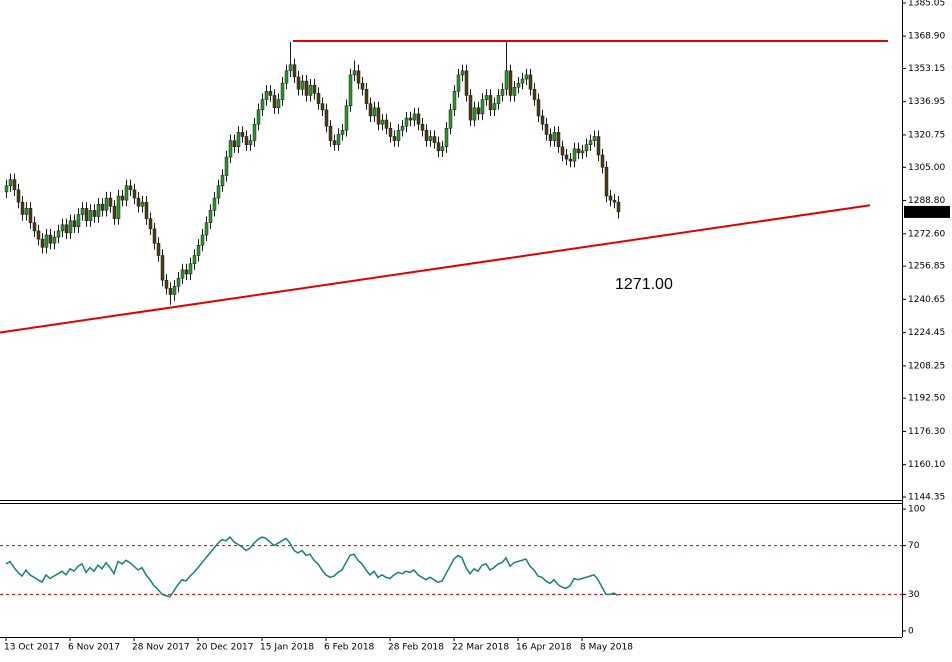 The height and width of the screenshot is (662, 952). I want to click on y-tick-label: 1288.80, so click(926, 201).